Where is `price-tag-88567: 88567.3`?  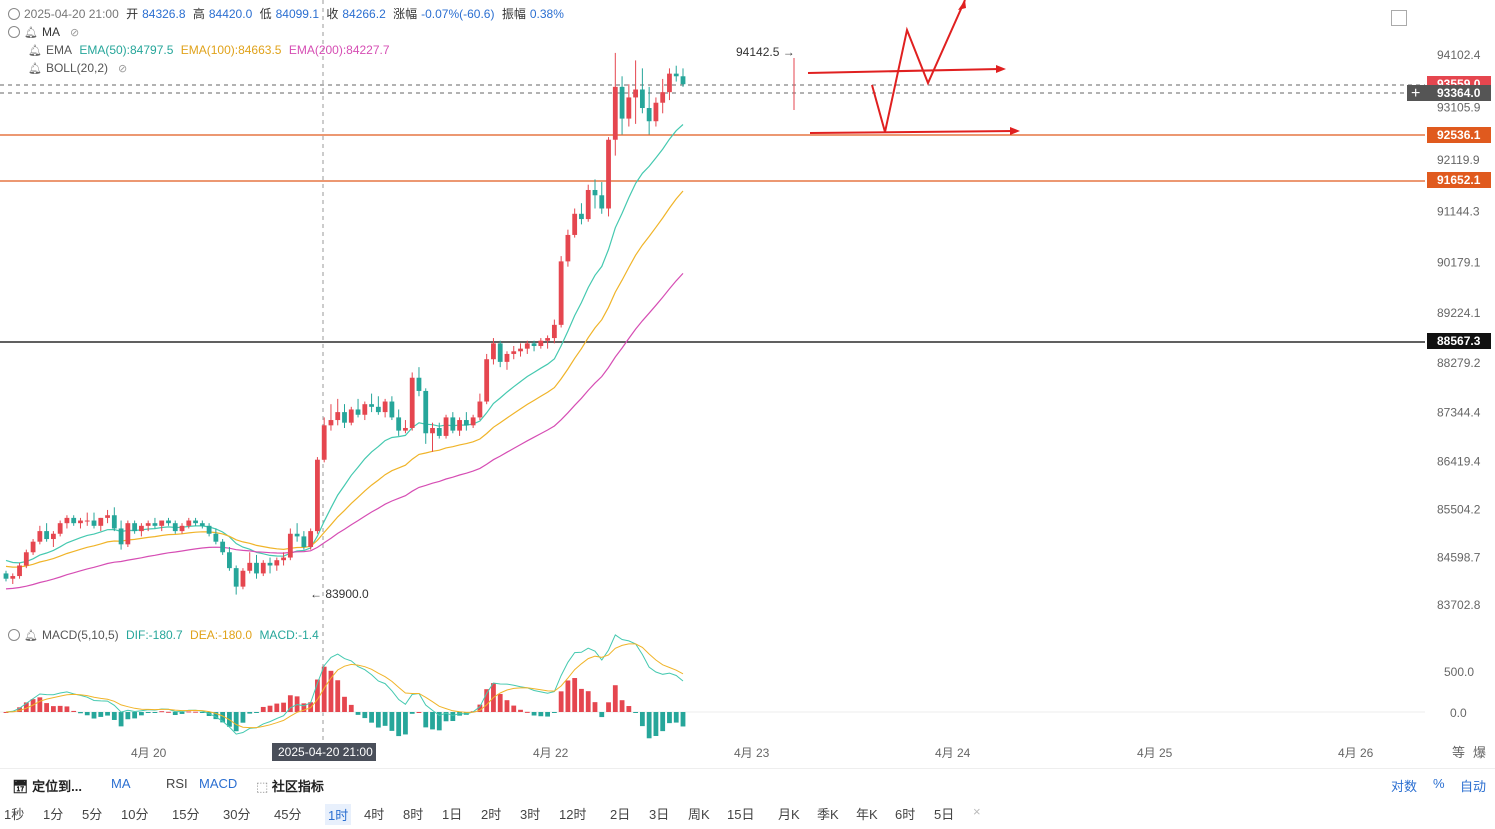 price-tag-88567: 88567.3 is located at coordinates (1459, 341).